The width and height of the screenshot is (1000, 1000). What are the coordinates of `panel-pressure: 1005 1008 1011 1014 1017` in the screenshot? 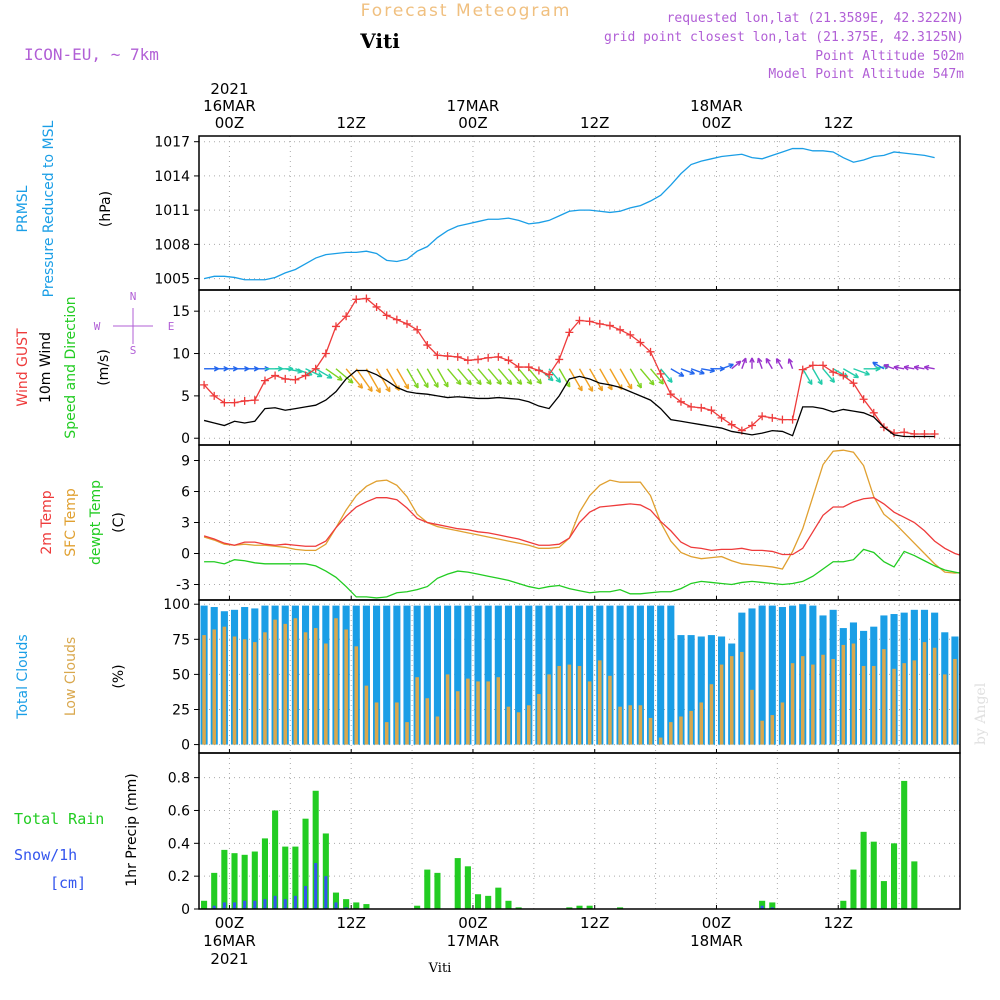 It's located at (557, 213).